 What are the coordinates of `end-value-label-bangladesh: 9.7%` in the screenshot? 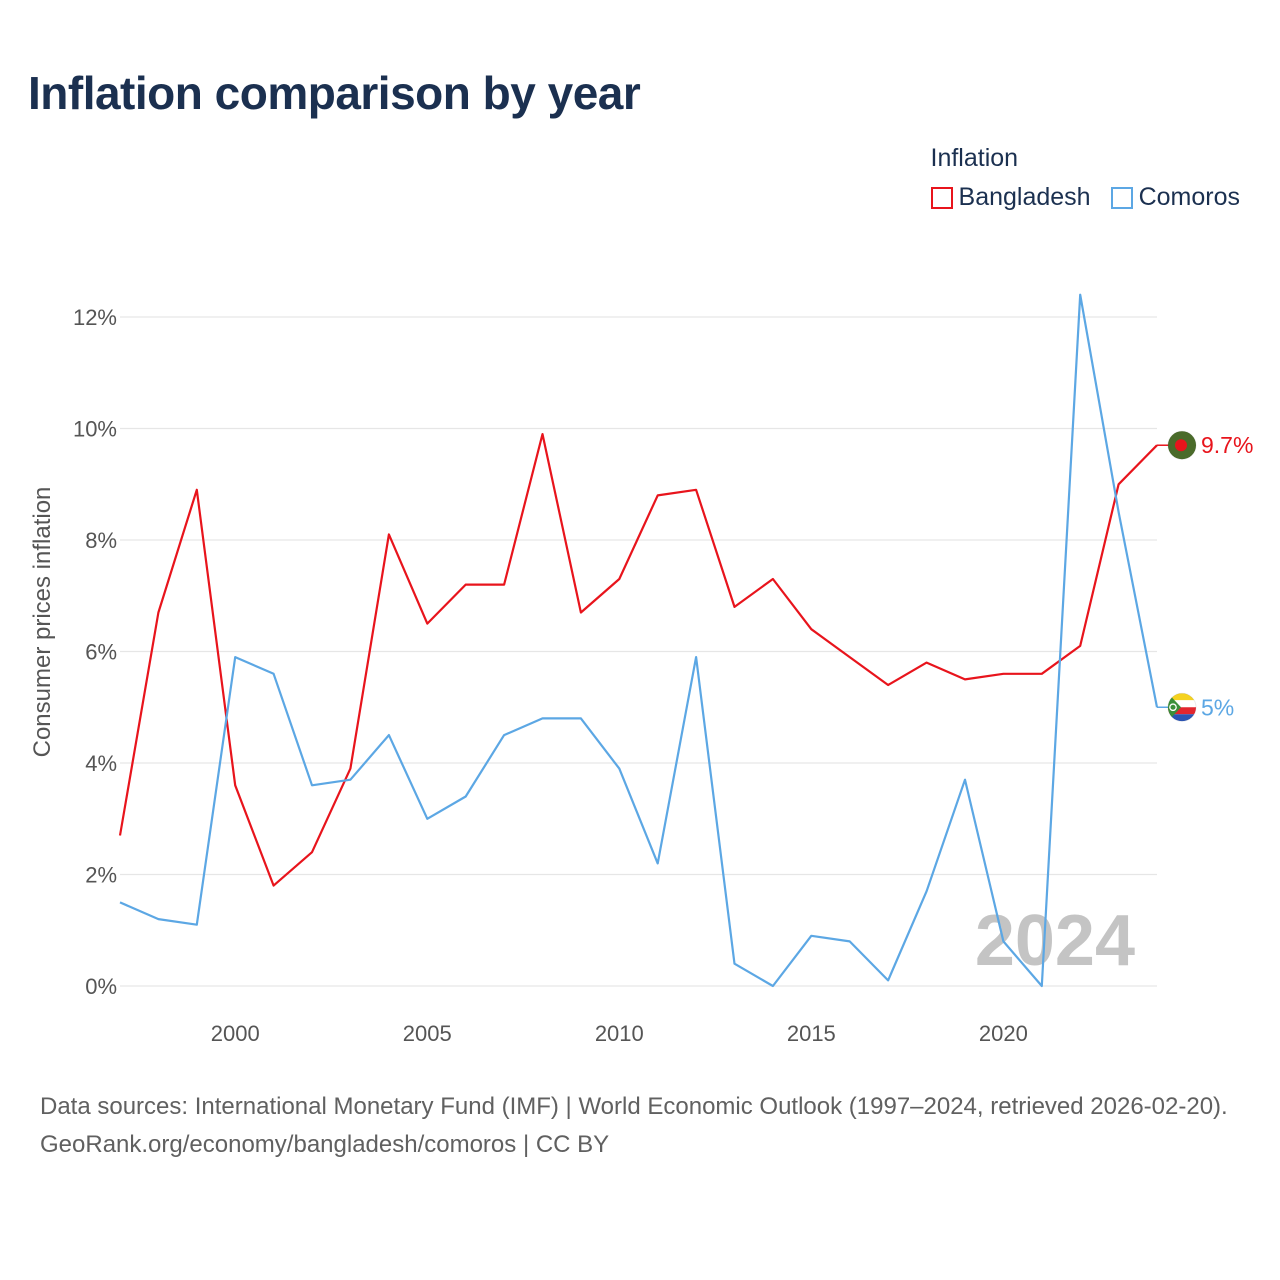 It's located at (1227, 445).